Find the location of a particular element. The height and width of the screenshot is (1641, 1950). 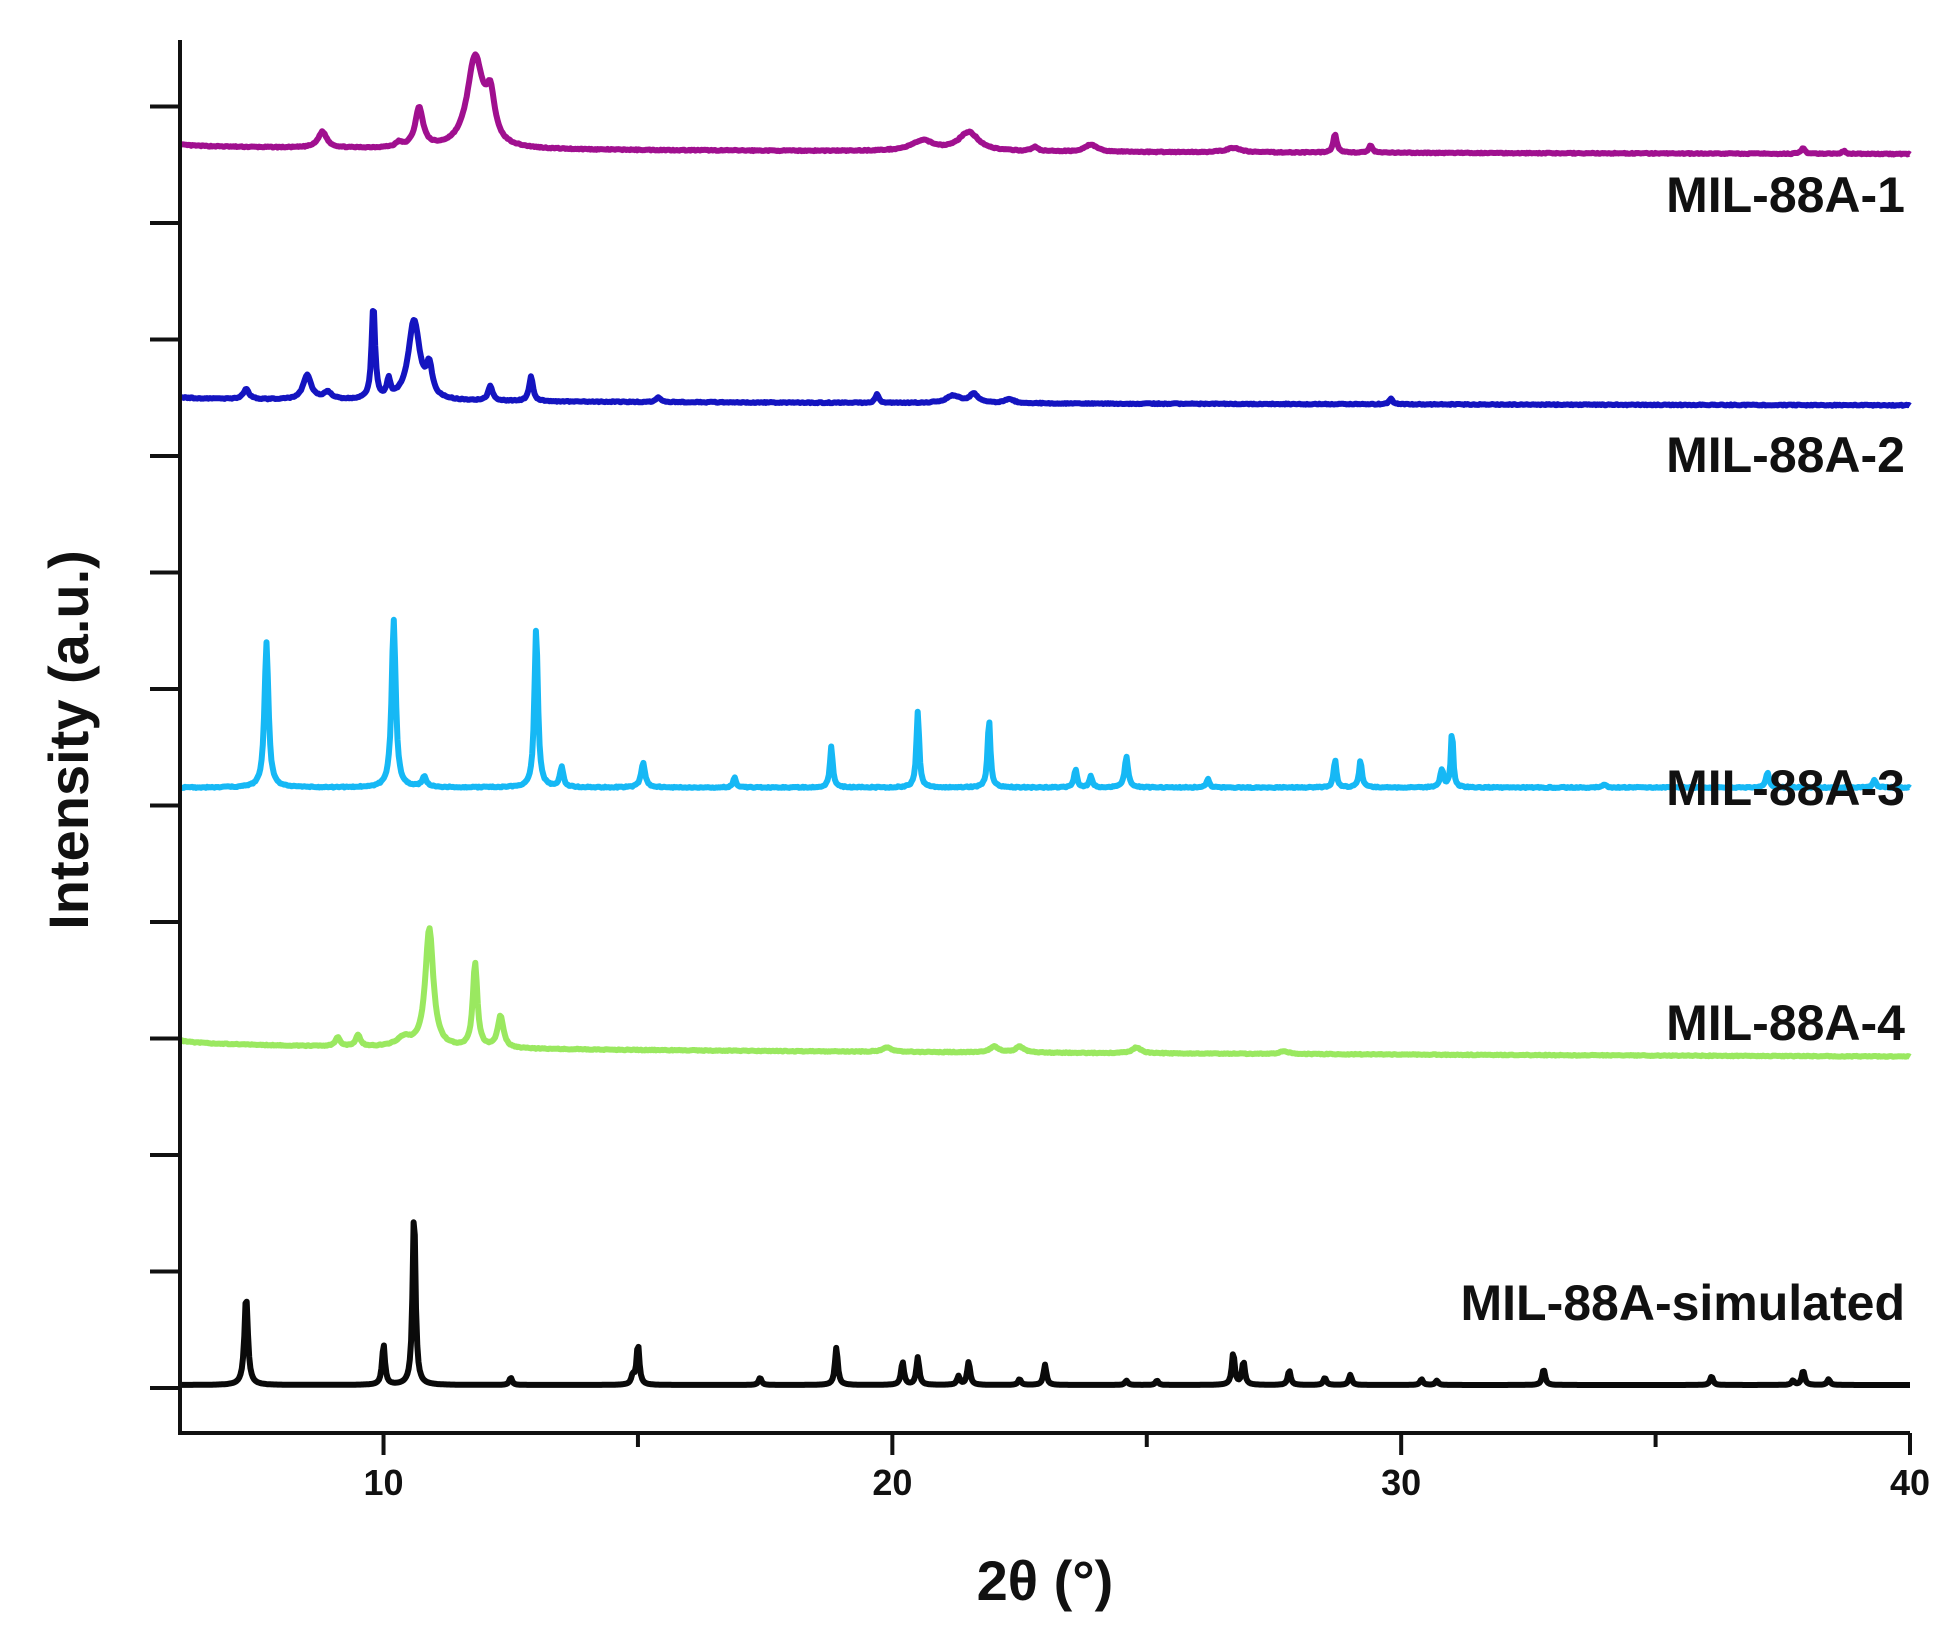

series-label-mil-88a-3: MIL-88A-3 is located at coordinates (1785, 788).